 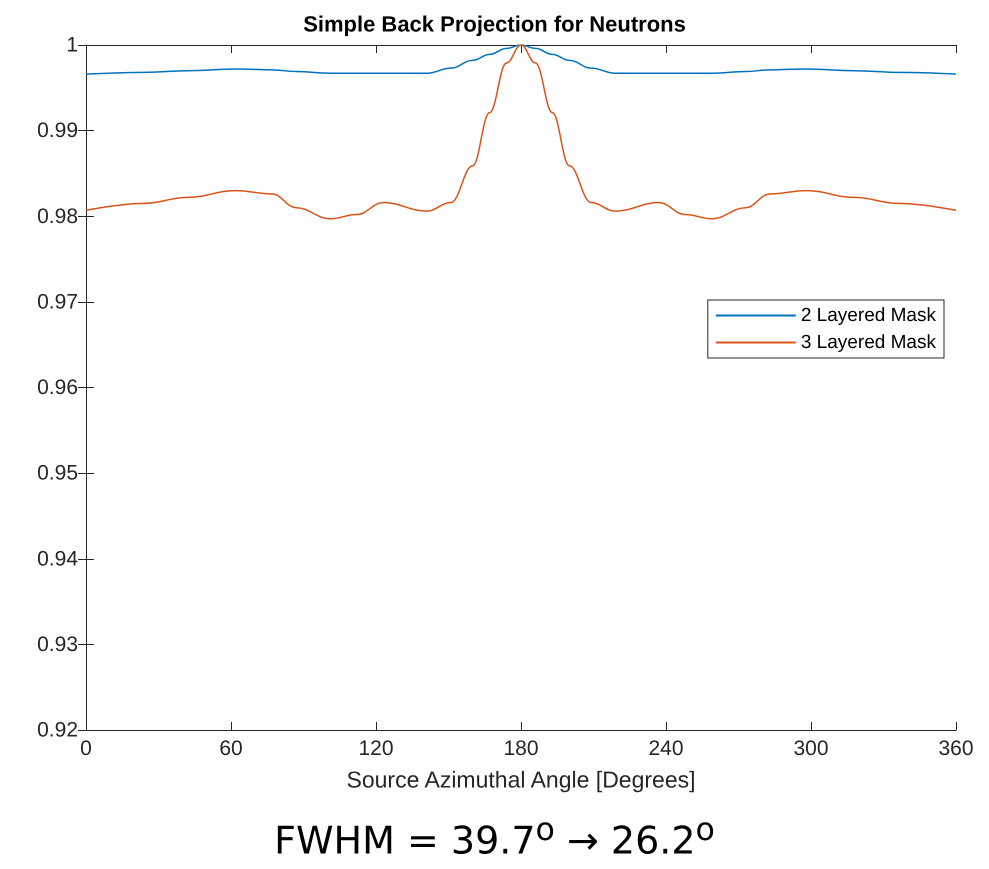 What do you see at coordinates (868, 342) in the screenshot?
I see `legend-label: 3 Layered Mask` at bounding box center [868, 342].